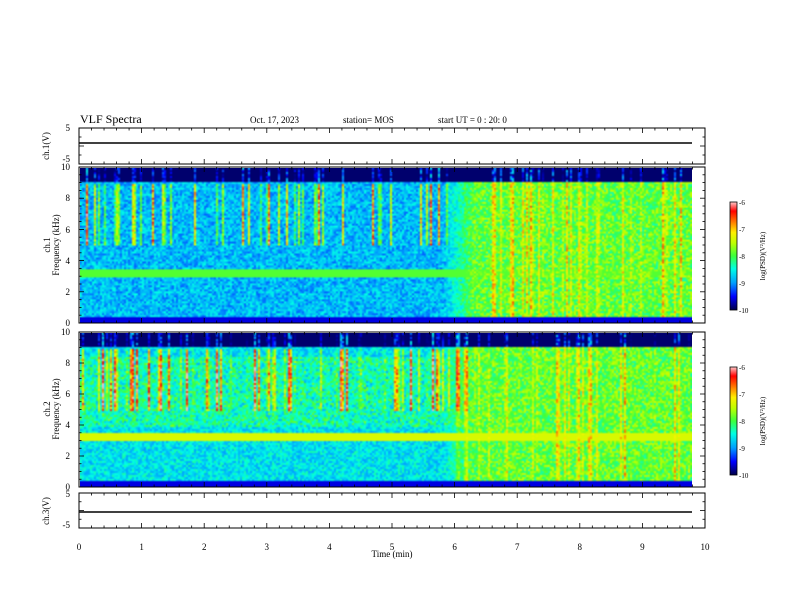 This screenshot has width=792, height=612. I want to click on xtick-label-3: 3, so click(267, 547).